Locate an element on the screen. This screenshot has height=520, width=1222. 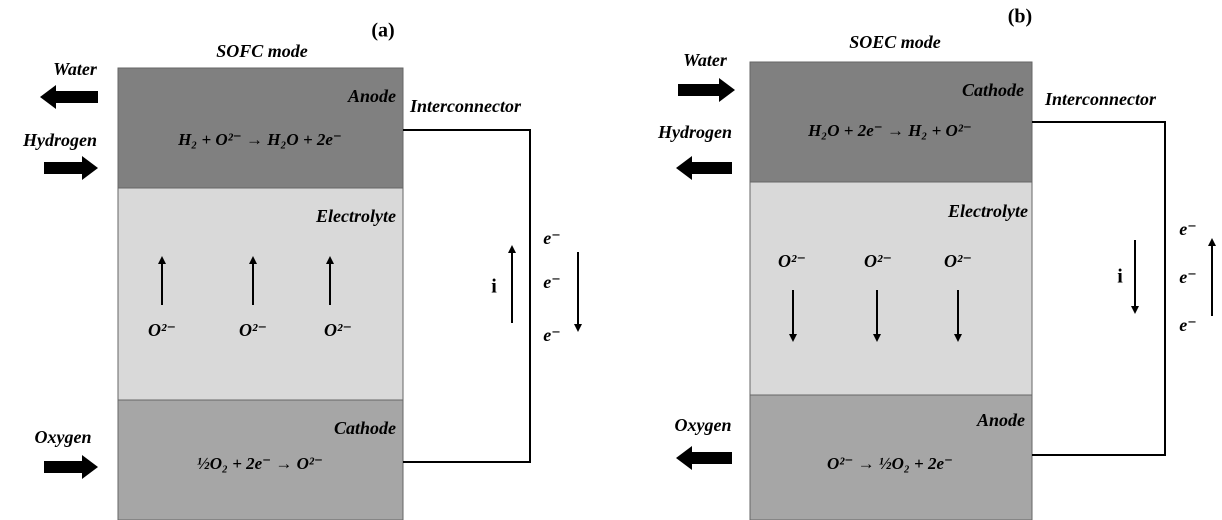
mode-label: SOEC mode is located at coordinates (895, 42).